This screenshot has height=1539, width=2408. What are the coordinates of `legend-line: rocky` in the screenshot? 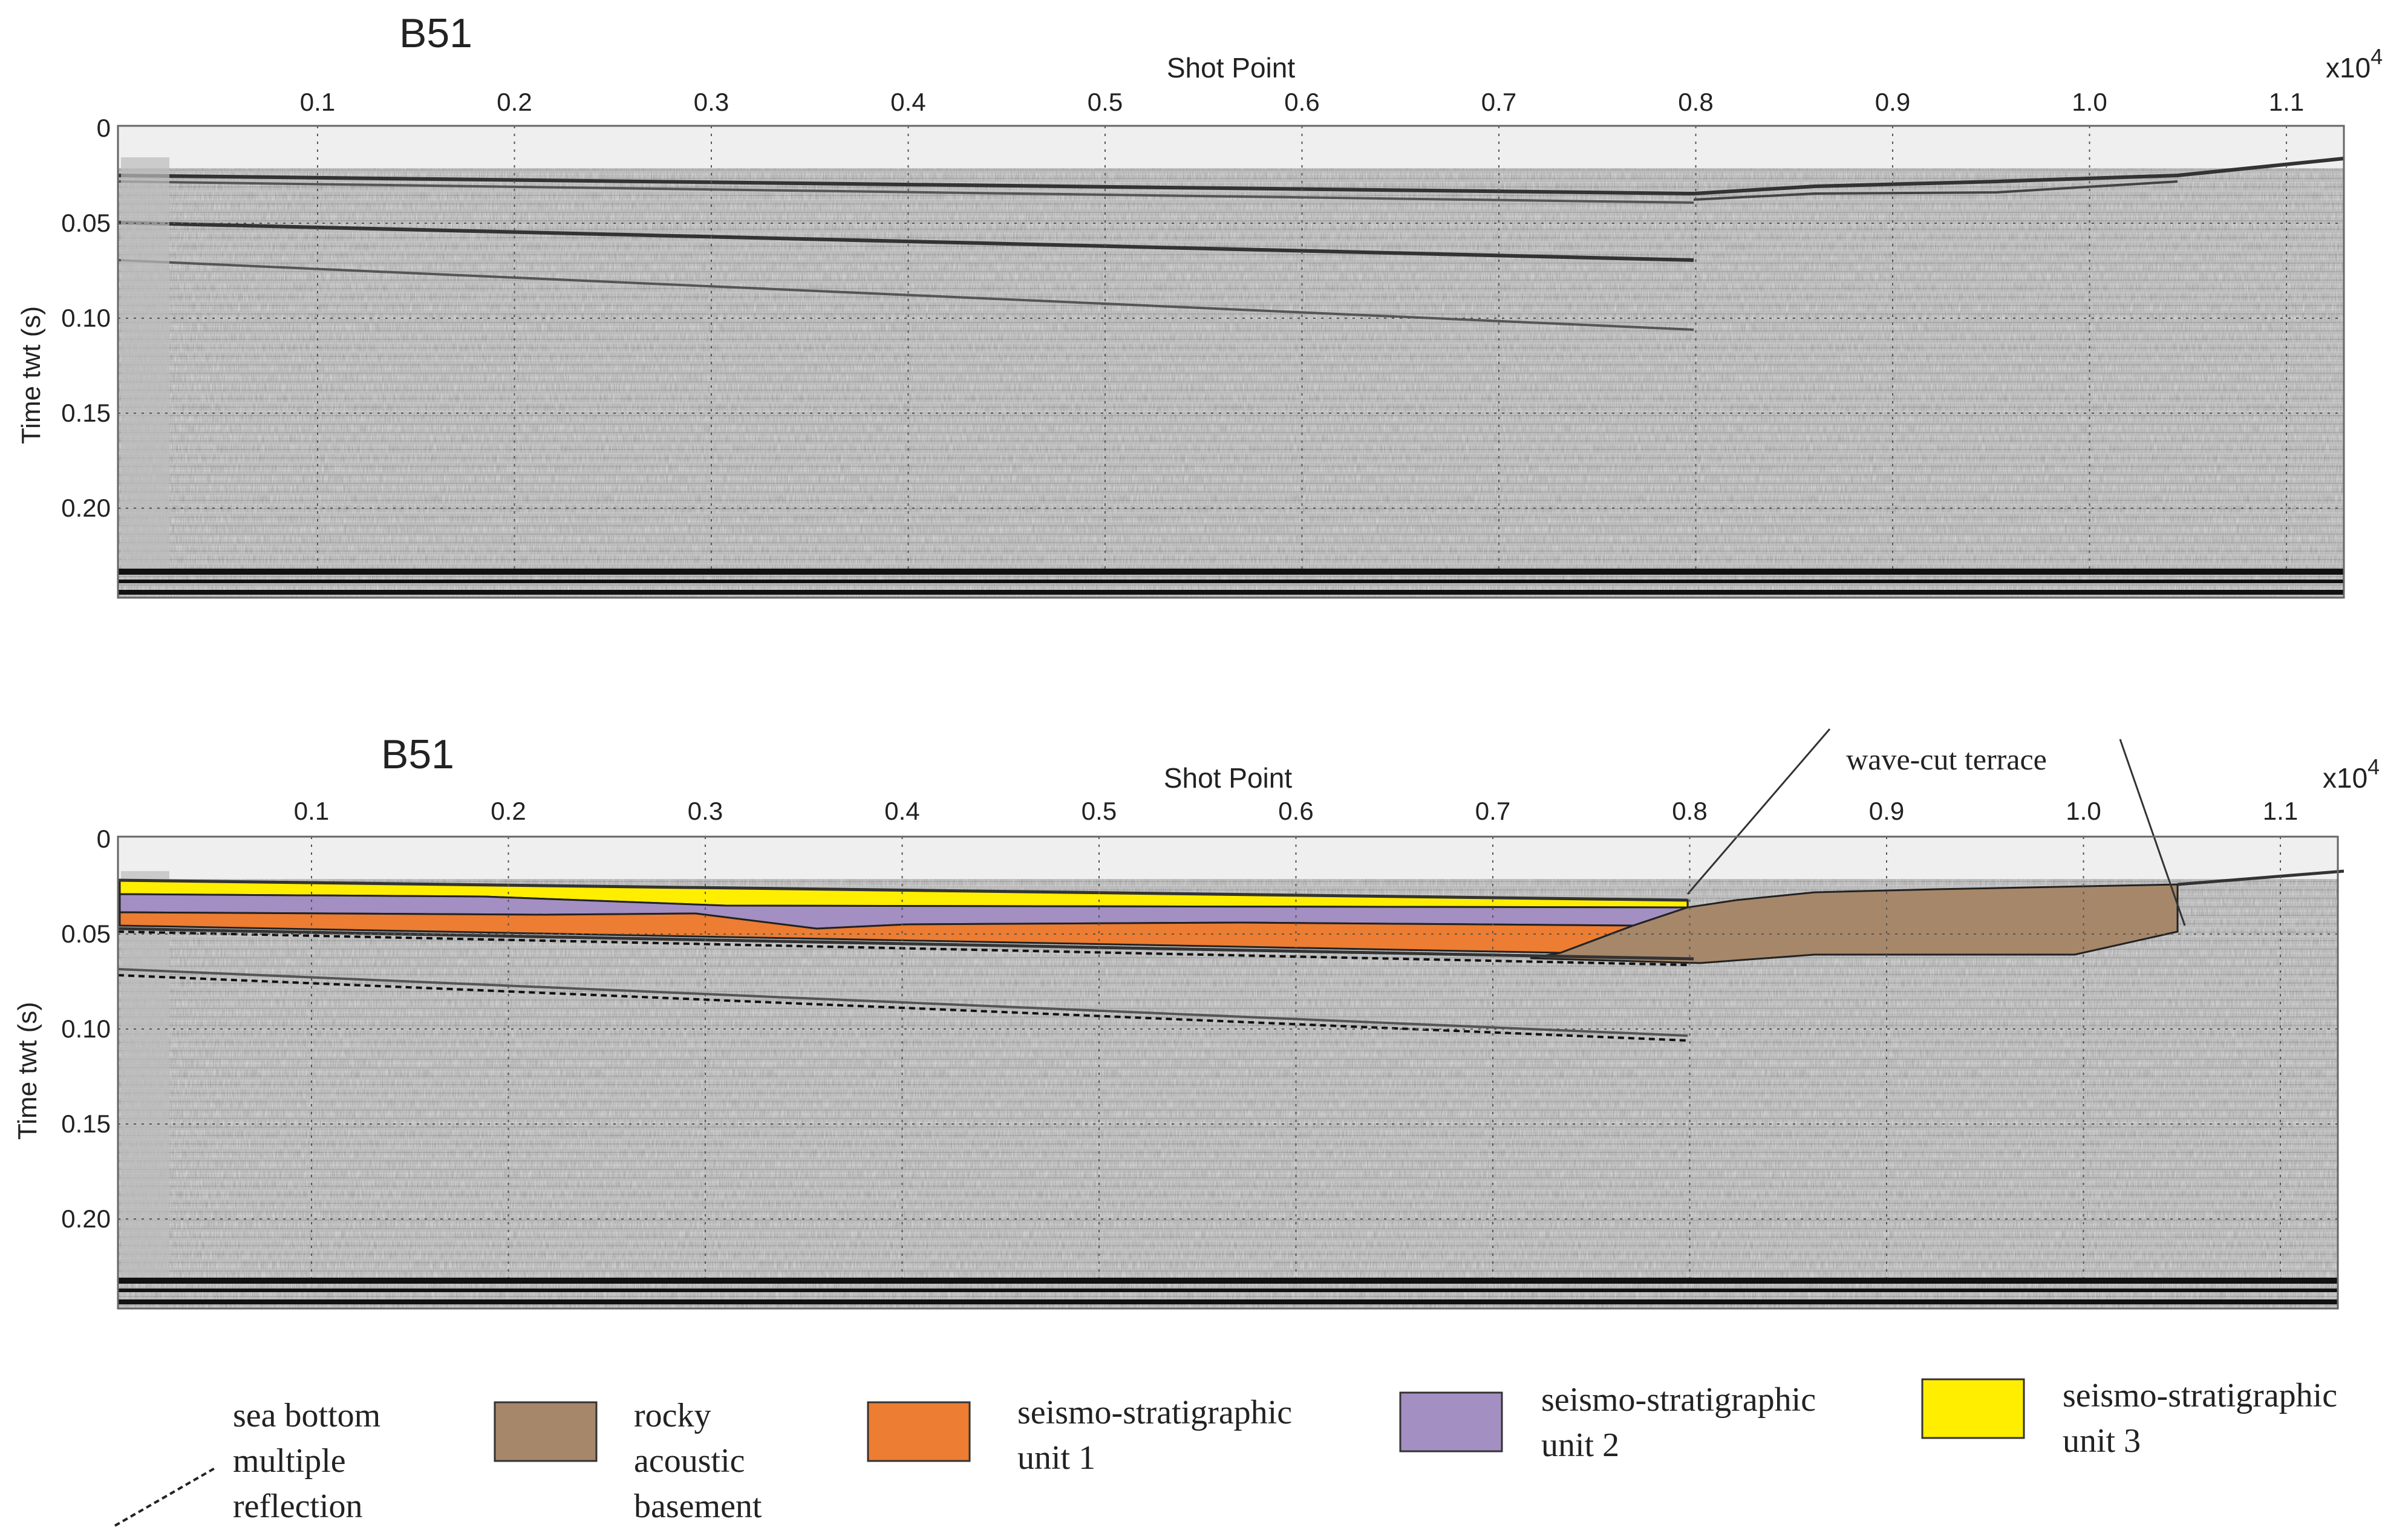 It's located at (672, 1415).